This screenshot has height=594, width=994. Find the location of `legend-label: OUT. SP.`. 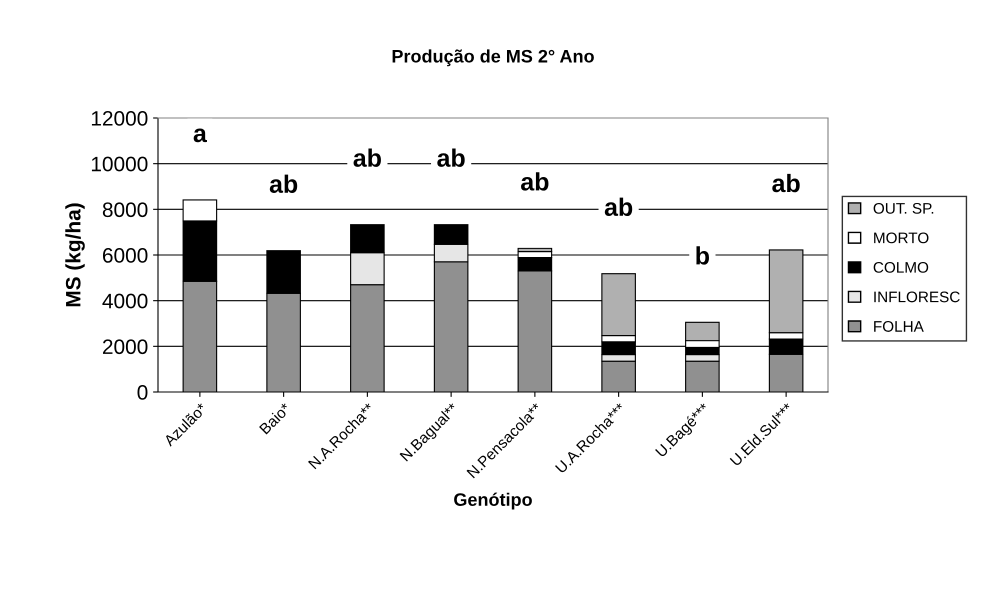

legend-label: OUT. SP. is located at coordinates (904, 208).